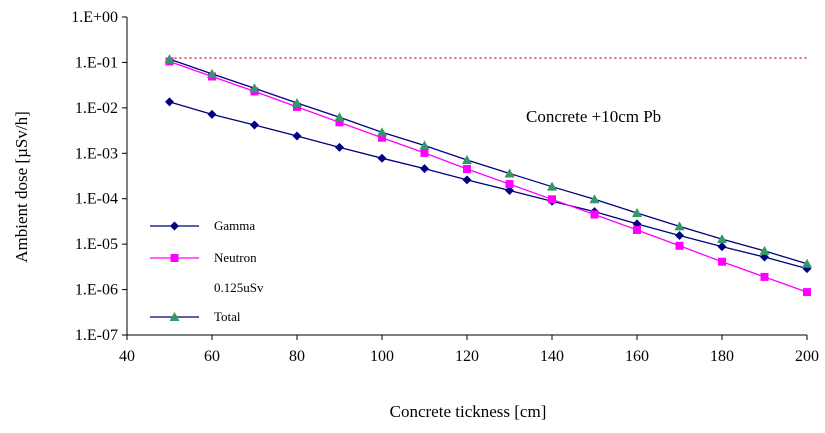  I want to click on legend-item-gamma: Gamma, so click(202, 225).